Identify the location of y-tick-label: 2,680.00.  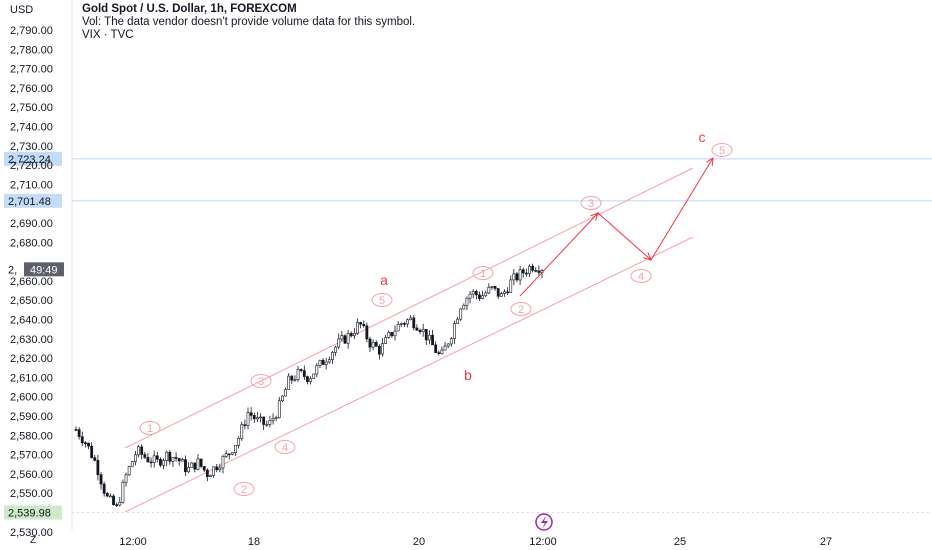
(31, 243).